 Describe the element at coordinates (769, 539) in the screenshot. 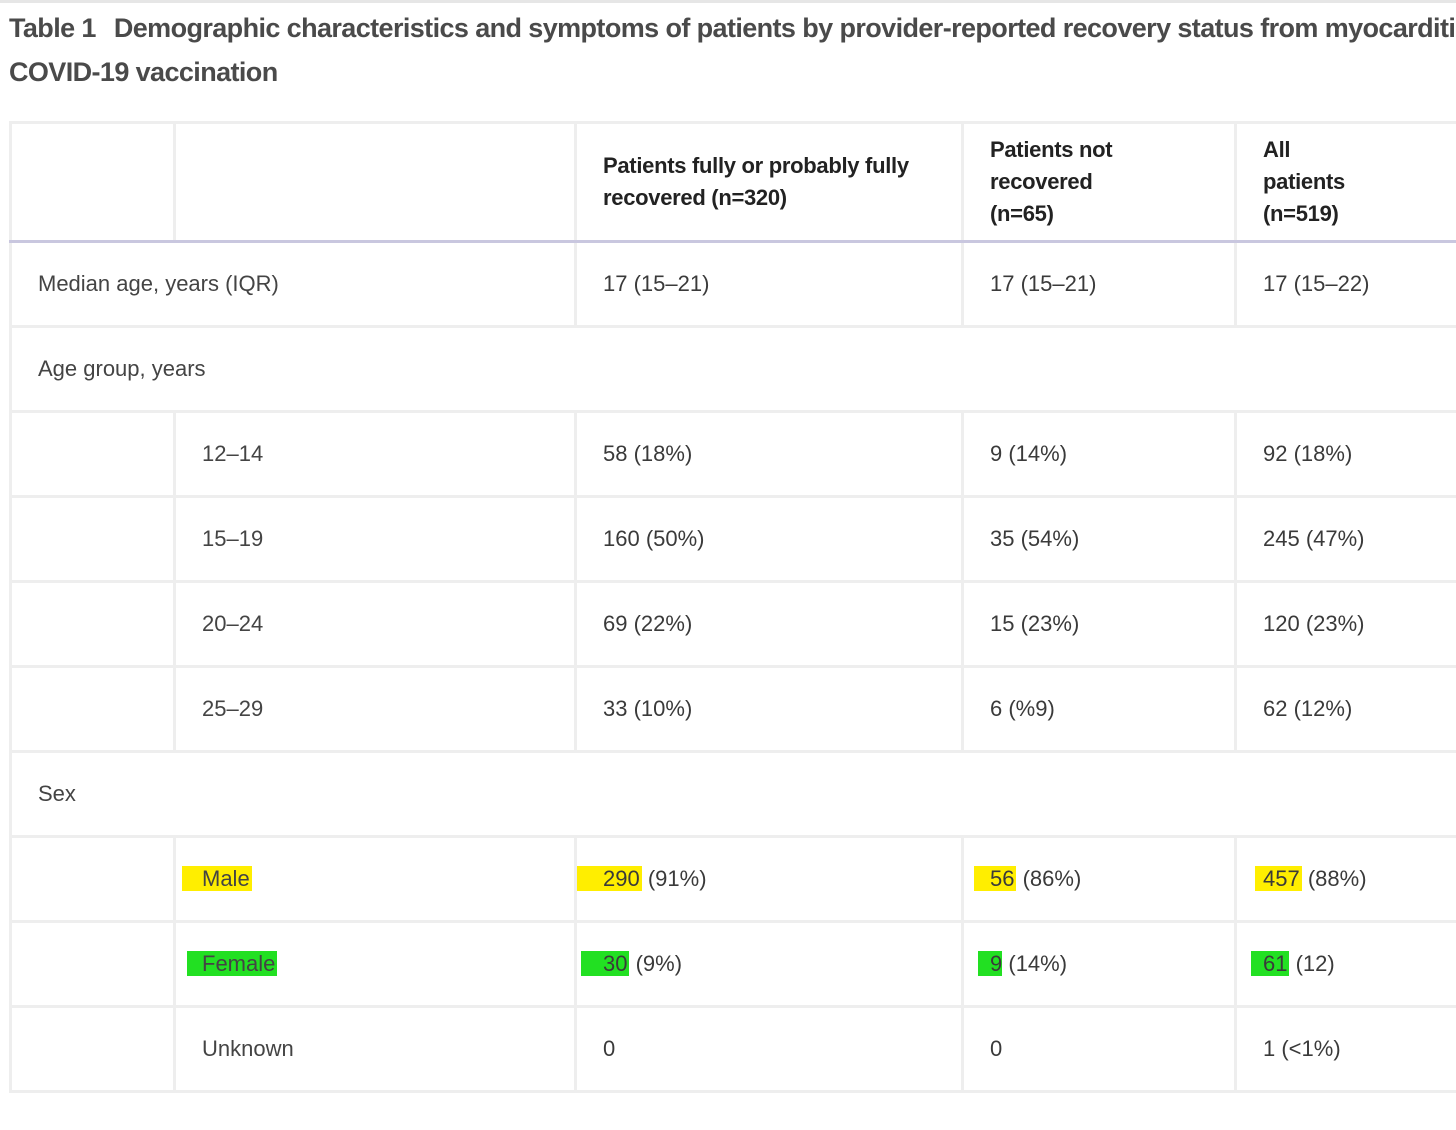

I see `cell-recovered: 160 (50%)` at that location.